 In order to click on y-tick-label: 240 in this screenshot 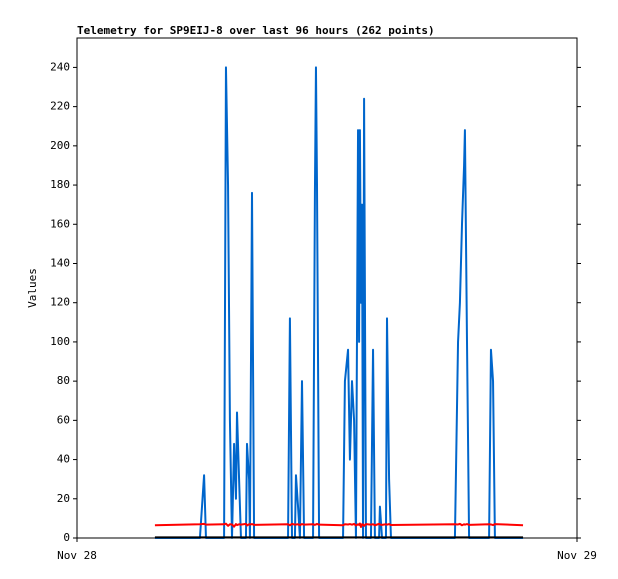, I will do `click(60, 66)`.